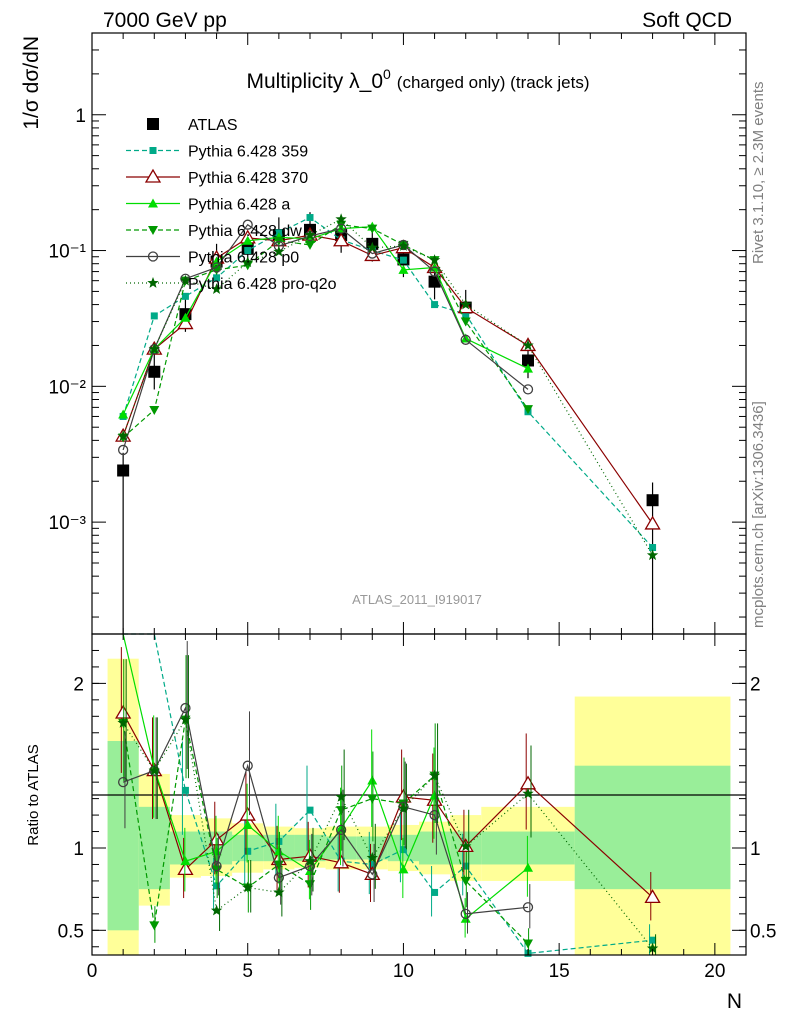 Image resolution: width=786 pixels, height=1024 pixels. What do you see at coordinates (165, 20) in the screenshot?
I see `header-left: 7000 GeV pp` at bounding box center [165, 20].